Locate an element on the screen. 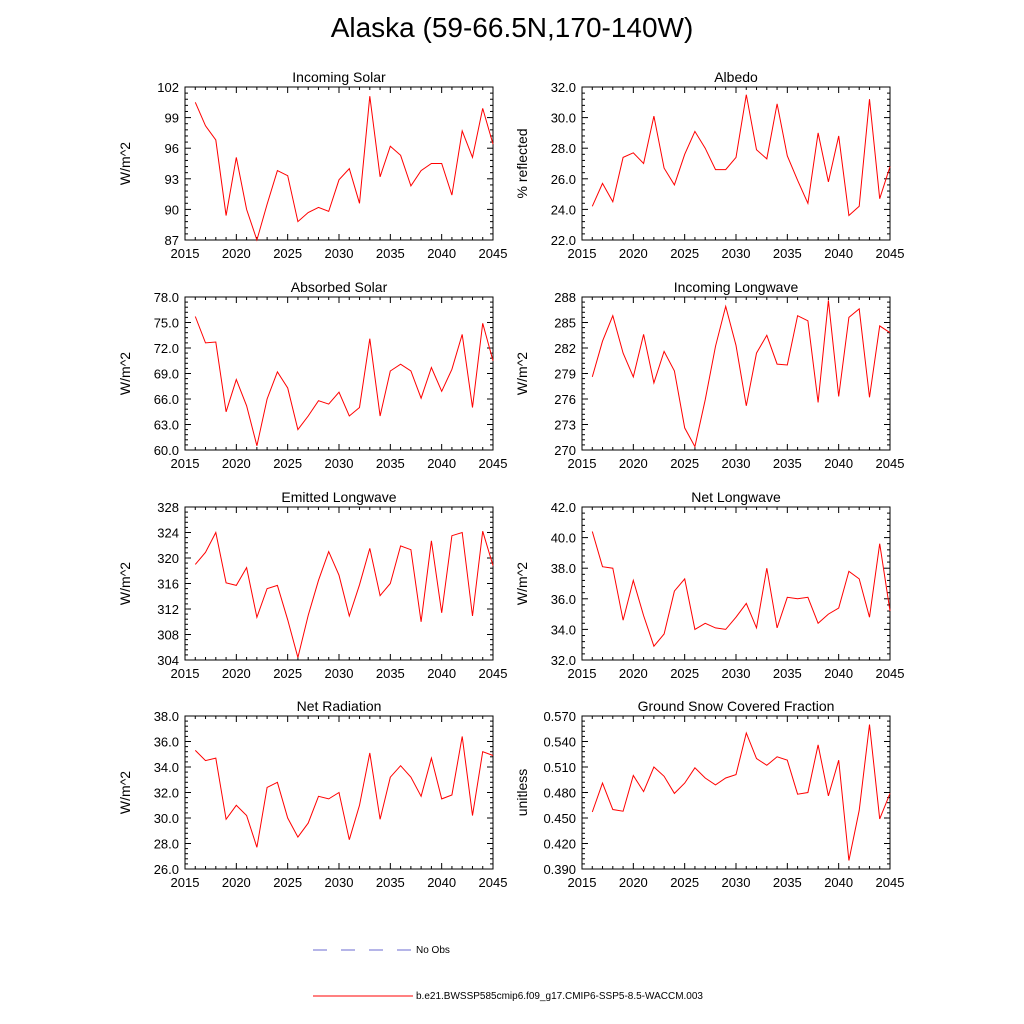  series-line-net-radiation is located at coordinates (344, 792).